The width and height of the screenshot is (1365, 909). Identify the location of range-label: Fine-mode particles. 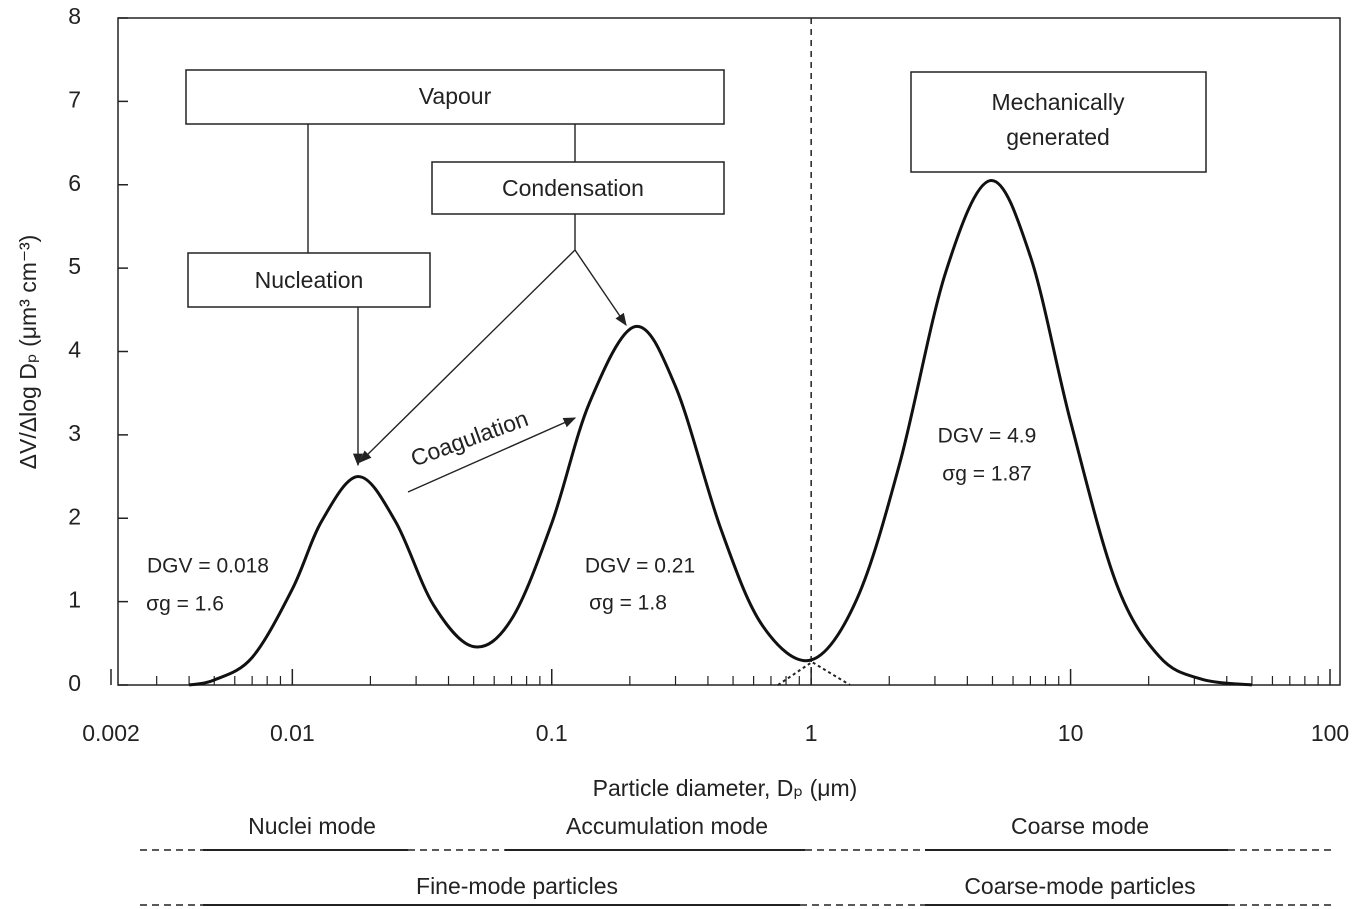
(517, 886).